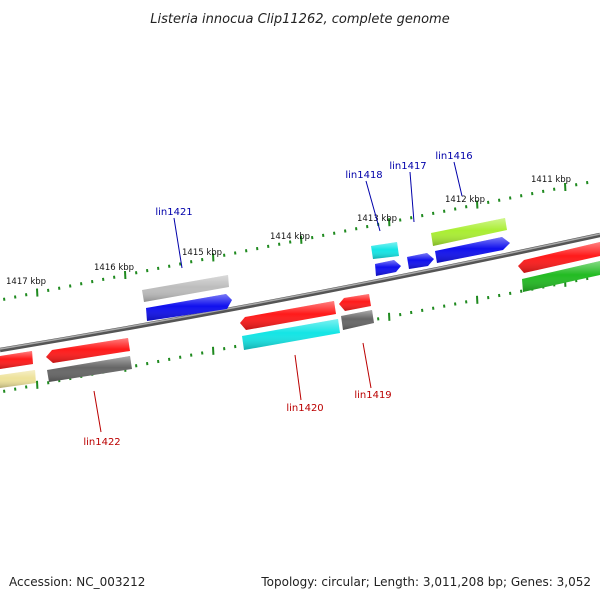  Describe the element at coordinates (355, 302) in the screenshot. I see `gene-lin1419-upper` at that location.